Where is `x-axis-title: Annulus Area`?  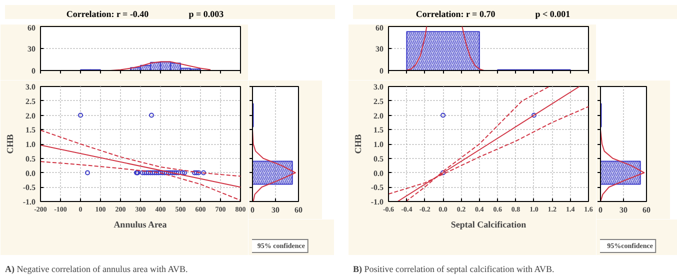 x-axis-title: Annulus Area is located at coordinates (141, 225).